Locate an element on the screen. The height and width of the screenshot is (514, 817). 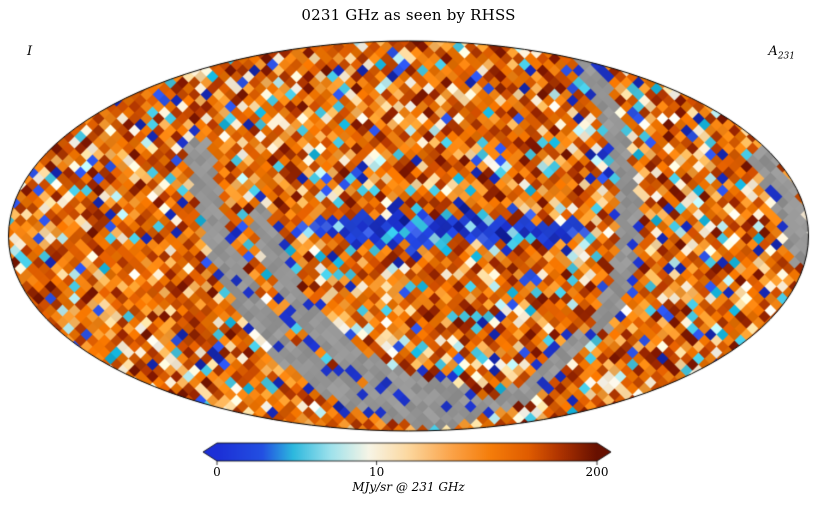
stokes-parameter-label: I is located at coordinates (30, 51).